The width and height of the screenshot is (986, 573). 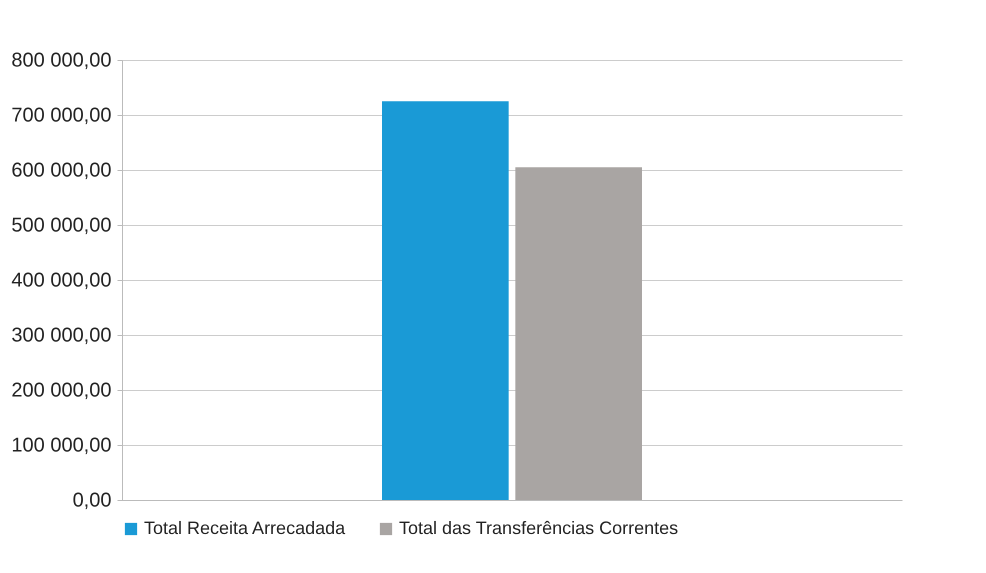 What do you see at coordinates (245, 528) in the screenshot?
I see `legend-label: Total Receita Arrecadada` at bounding box center [245, 528].